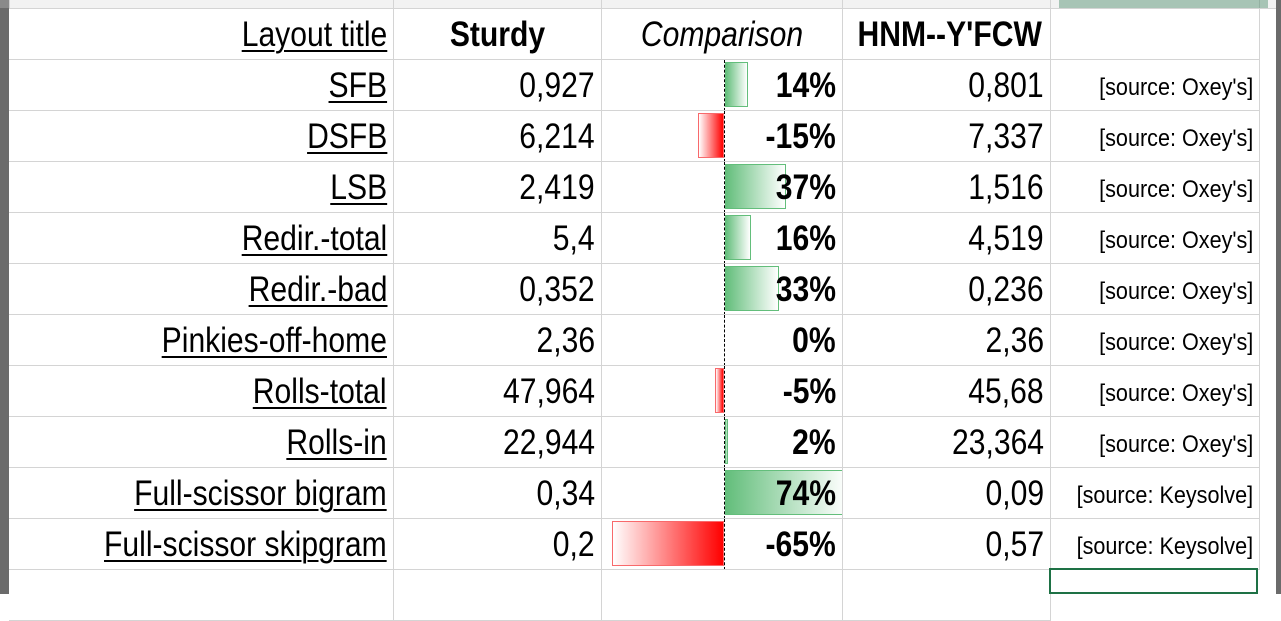 The image size is (1281, 621). What do you see at coordinates (947, 391) in the screenshot?
I see `layout-b-value-cell: 45,68` at bounding box center [947, 391].